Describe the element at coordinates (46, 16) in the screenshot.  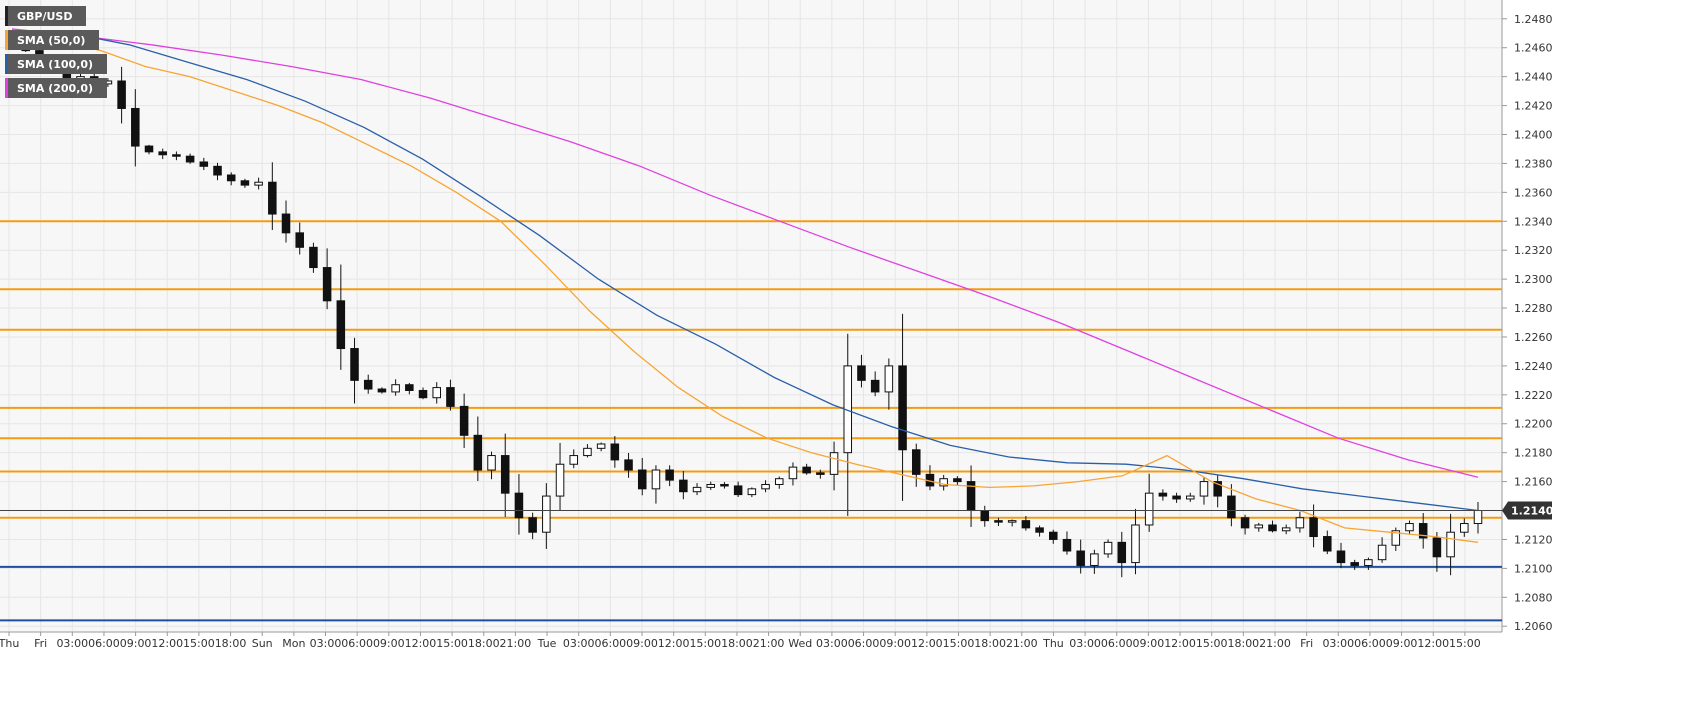
I see `legend-item-symbol: GBP/USD` at that location.